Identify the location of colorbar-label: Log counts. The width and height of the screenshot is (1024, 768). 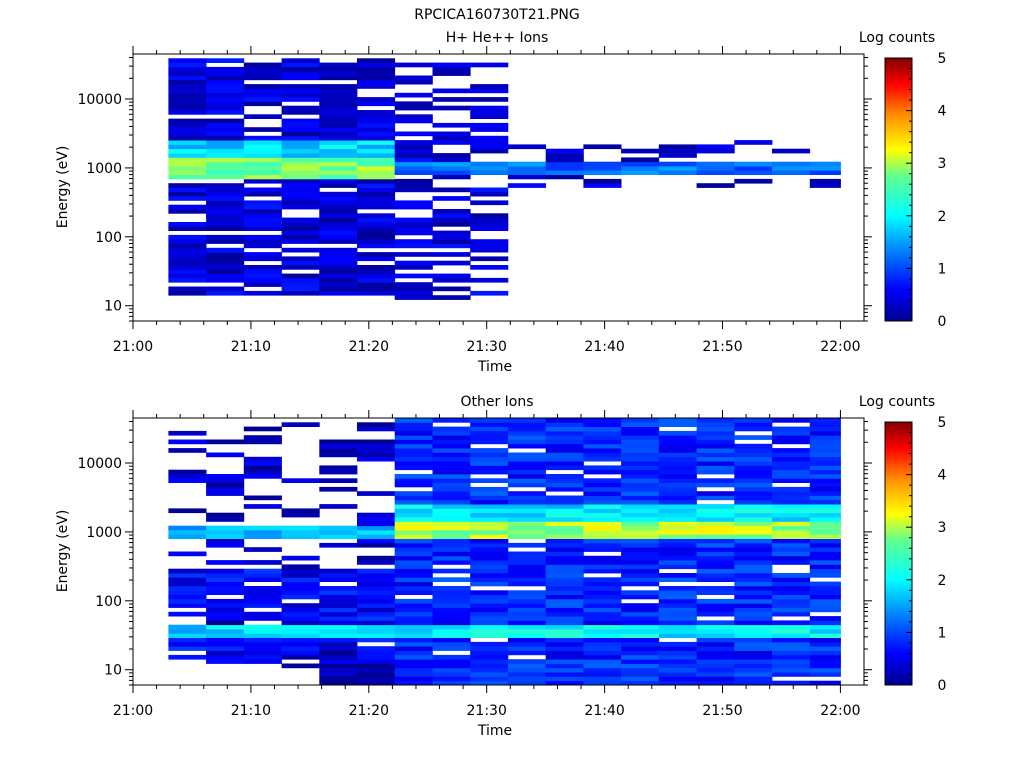
(897, 402).